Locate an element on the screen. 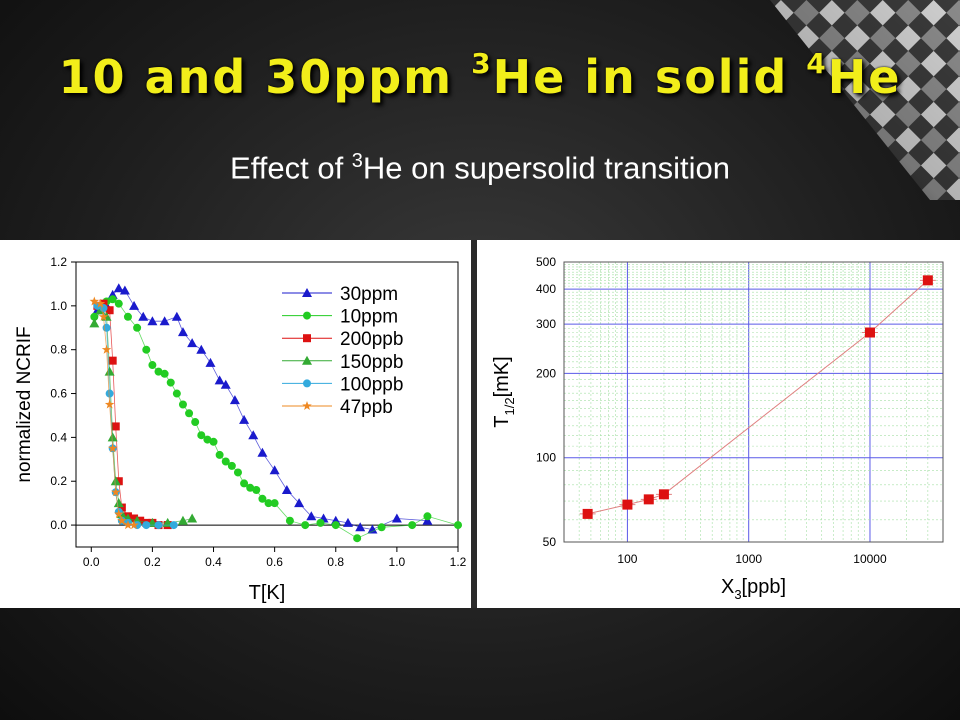 The image size is (960, 720). x-axis-label-sub: 3 is located at coordinates (737, 594).